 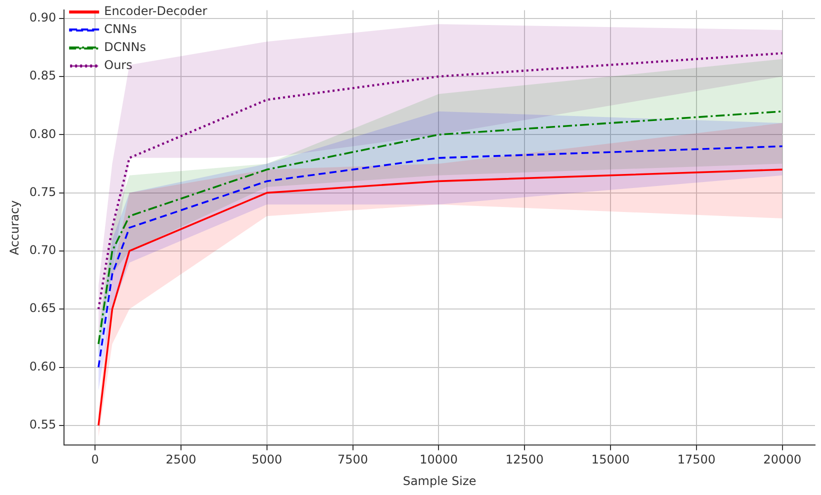 I want to click on x-tick-label: 2500, so click(x=181, y=459).